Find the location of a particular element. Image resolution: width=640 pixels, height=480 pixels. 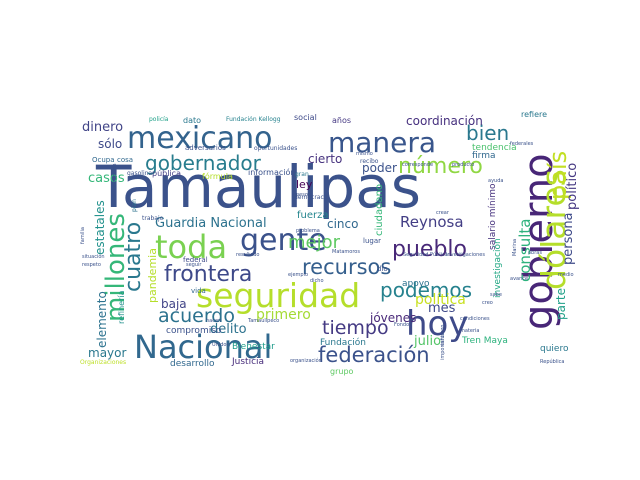

cloud-word: cierto is located at coordinates (325, 159).